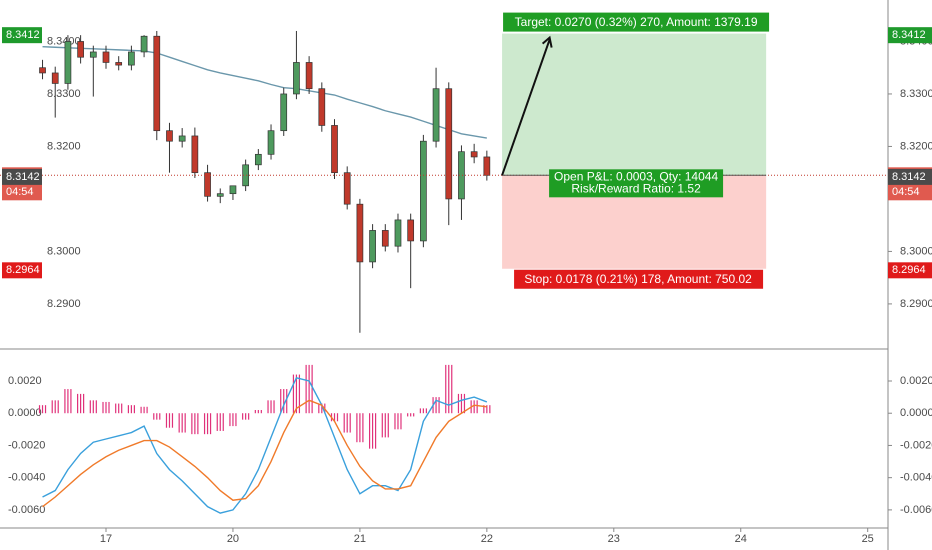 Image resolution: width=932 pixels, height=550 pixels. I want to click on stop-label: Stop: 0.0178 (0.21%) 178, Amount: 750.02, so click(638, 279).